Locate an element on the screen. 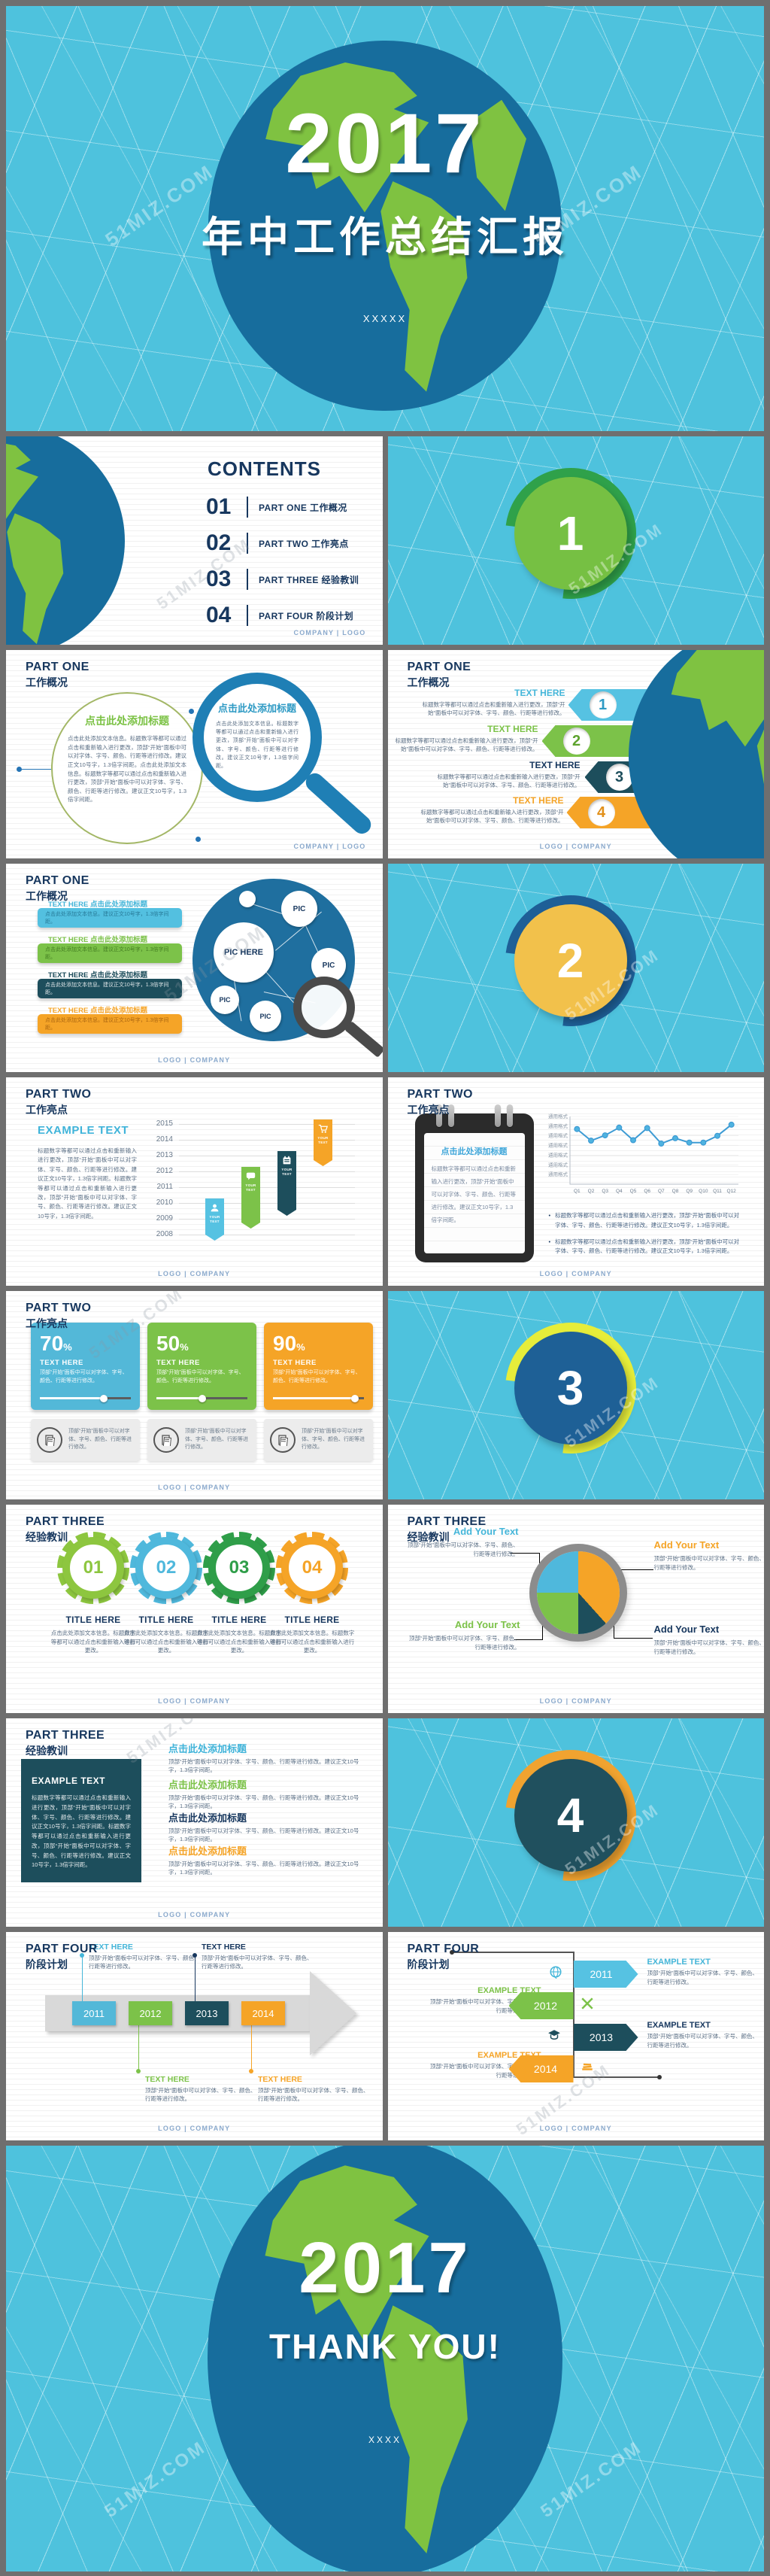  cover-subtitle: XXXXX is located at coordinates (385, 319).